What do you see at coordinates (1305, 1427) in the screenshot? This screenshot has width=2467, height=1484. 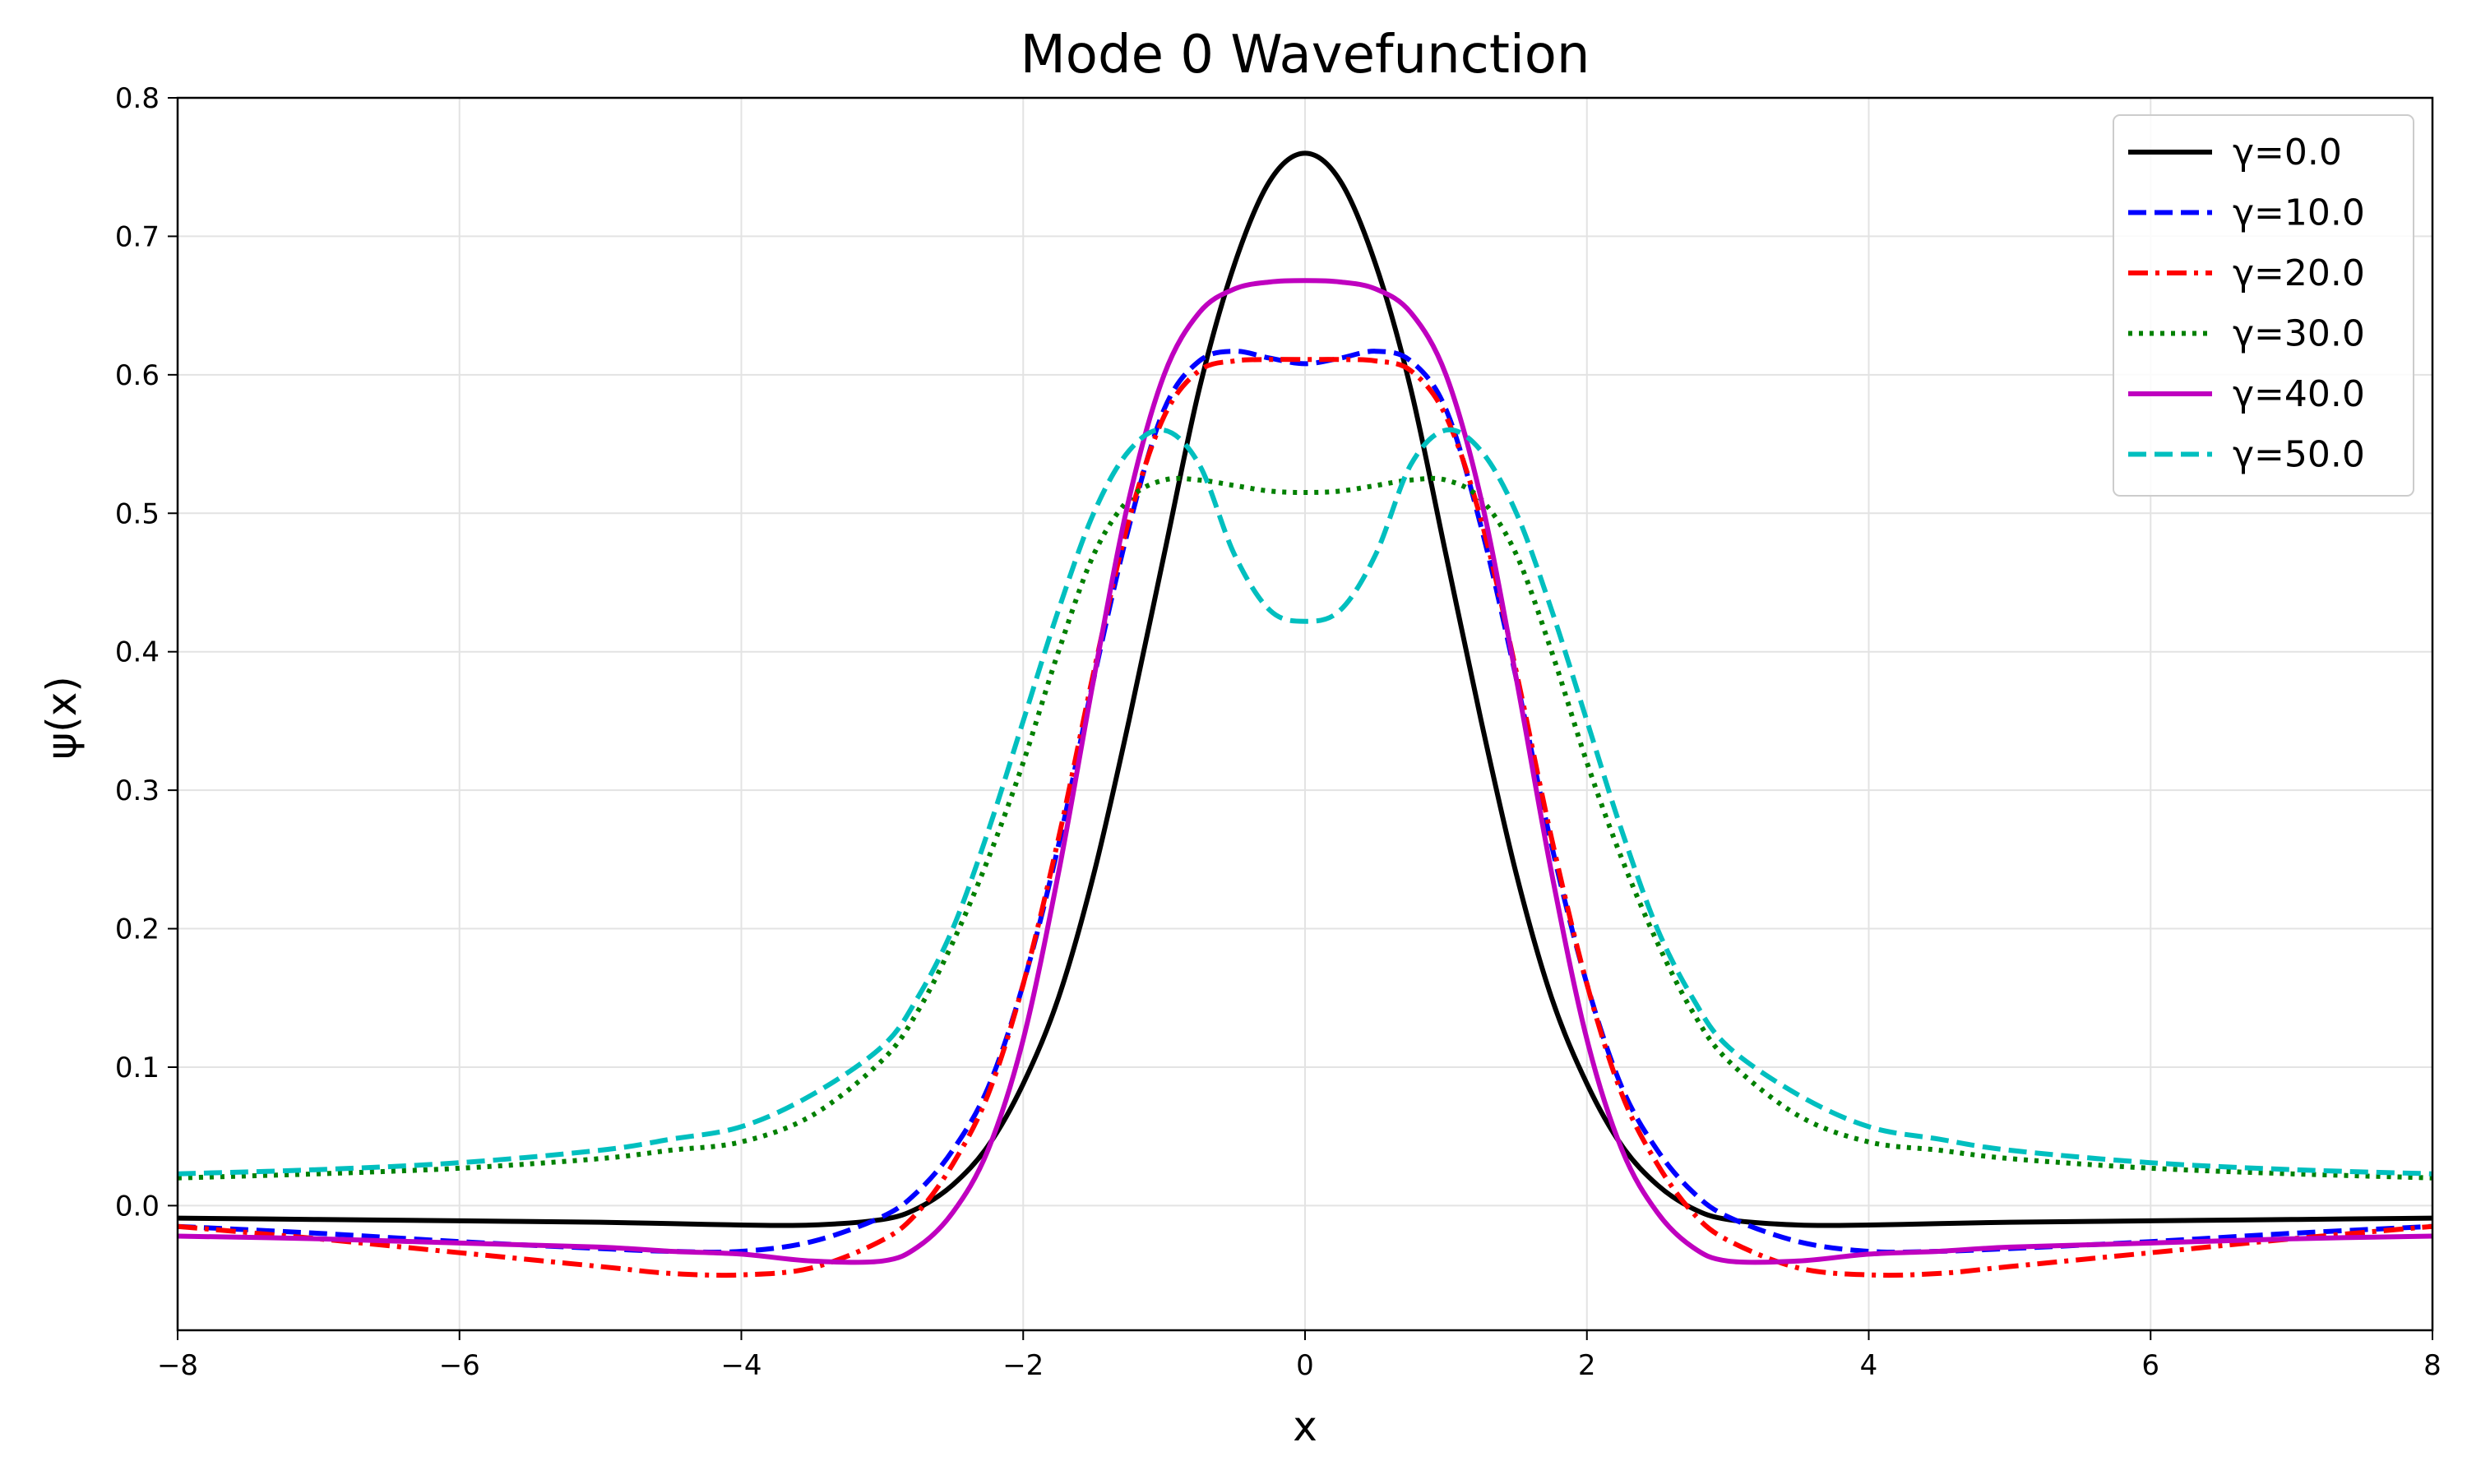 I see `x-axis-label: x` at bounding box center [1305, 1427].